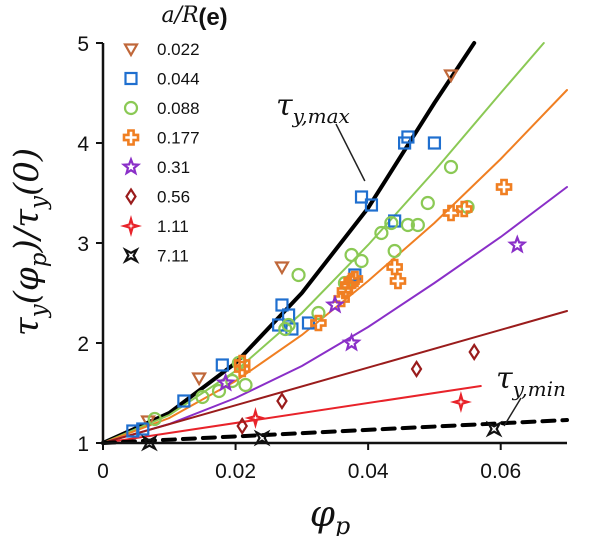 The height and width of the screenshot is (536, 591). I want to click on x-tick-label: 0, so click(103, 471).